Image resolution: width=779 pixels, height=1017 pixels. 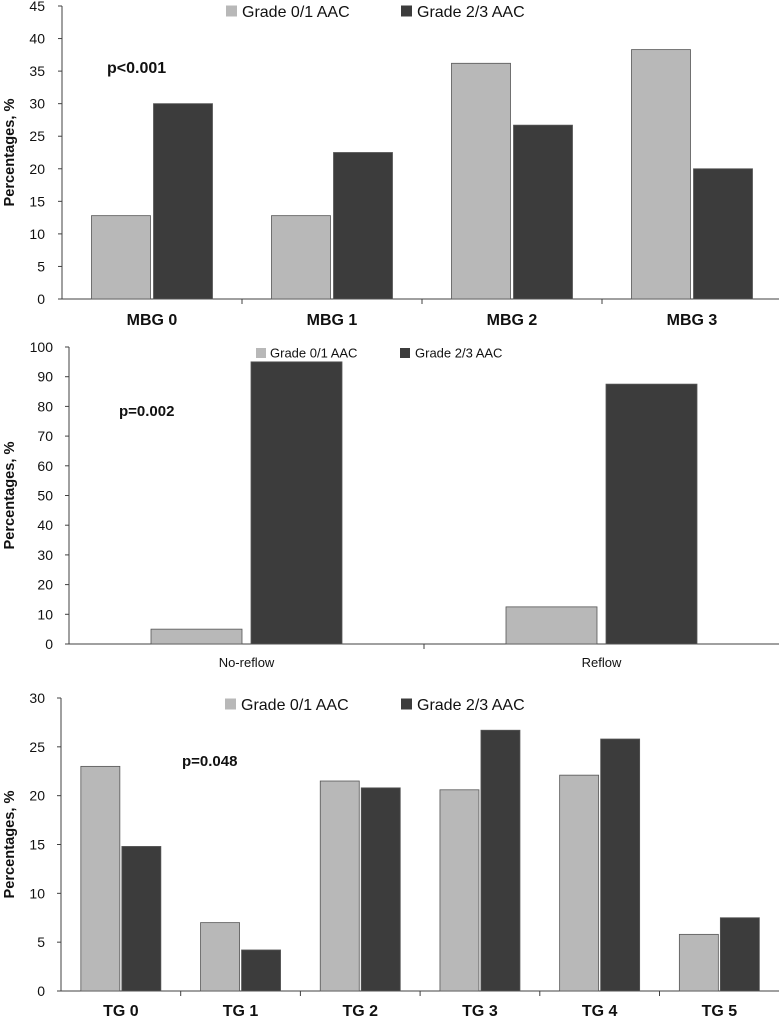 What do you see at coordinates (720, 1010) in the screenshot?
I see `category-label: TG 5` at bounding box center [720, 1010].